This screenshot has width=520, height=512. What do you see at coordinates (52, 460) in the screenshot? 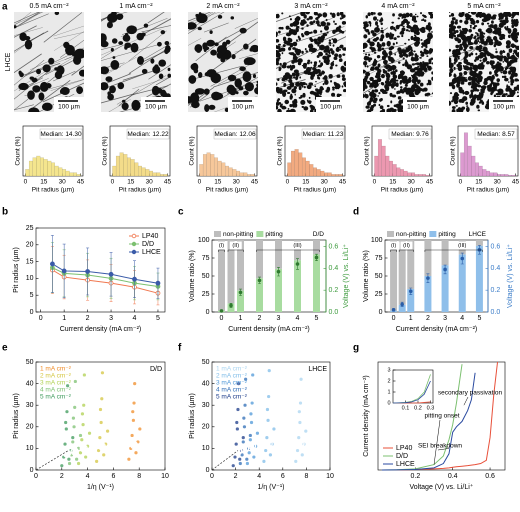
I see `reference-line` at bounding box center [52, 460].